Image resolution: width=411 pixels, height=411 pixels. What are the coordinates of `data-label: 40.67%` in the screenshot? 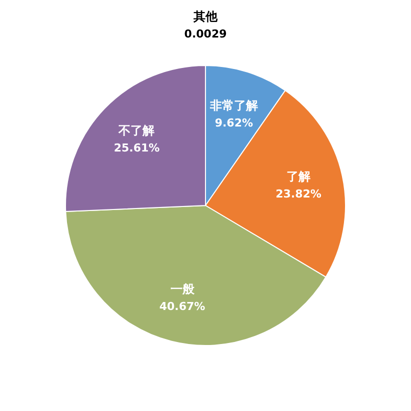 It's located at (182, 306).